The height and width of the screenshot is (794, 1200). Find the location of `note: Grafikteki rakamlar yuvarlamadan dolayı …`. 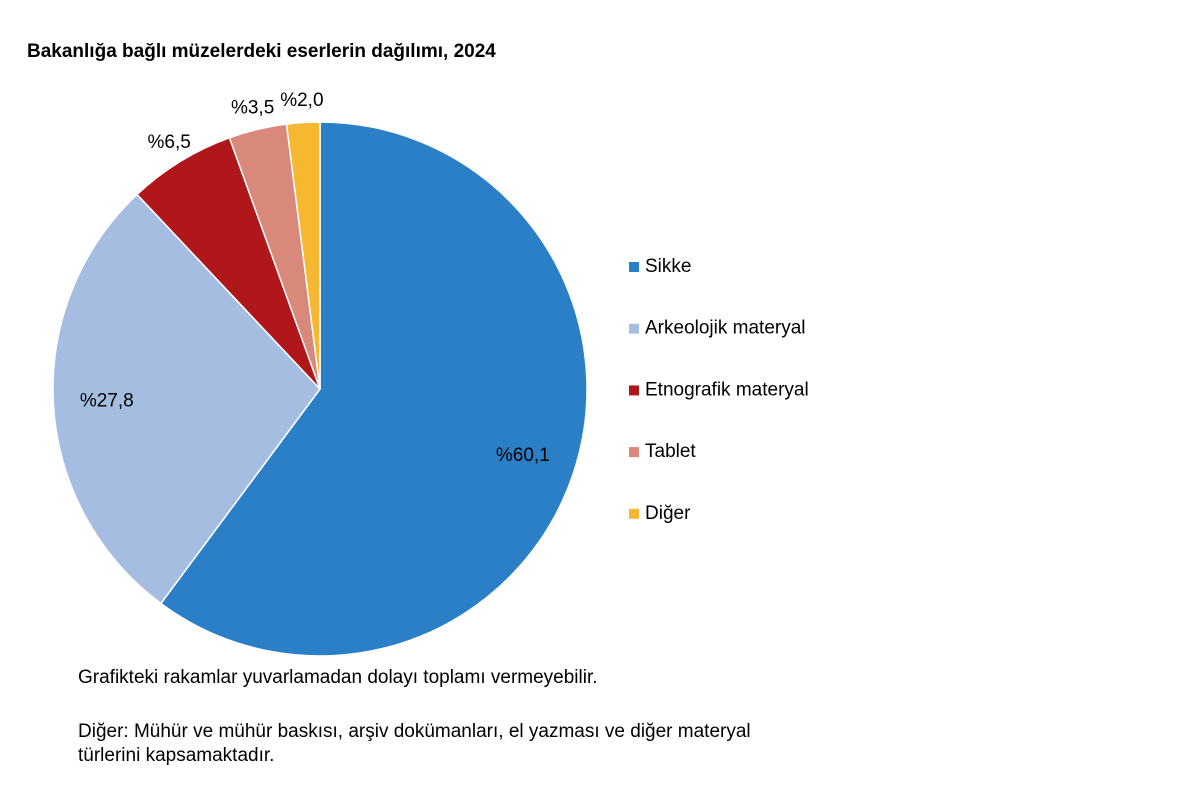

note: Grafikteki rakamlar yuvarlamadan dolayı … is located at coordinates (338, 677).